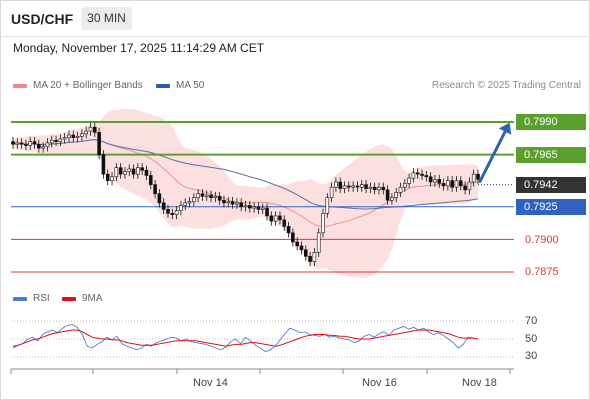  Describe the element at coordinates (506, 85) in the screenshot. I see `credit-text: Research © 2025 Trading Central` at that location.